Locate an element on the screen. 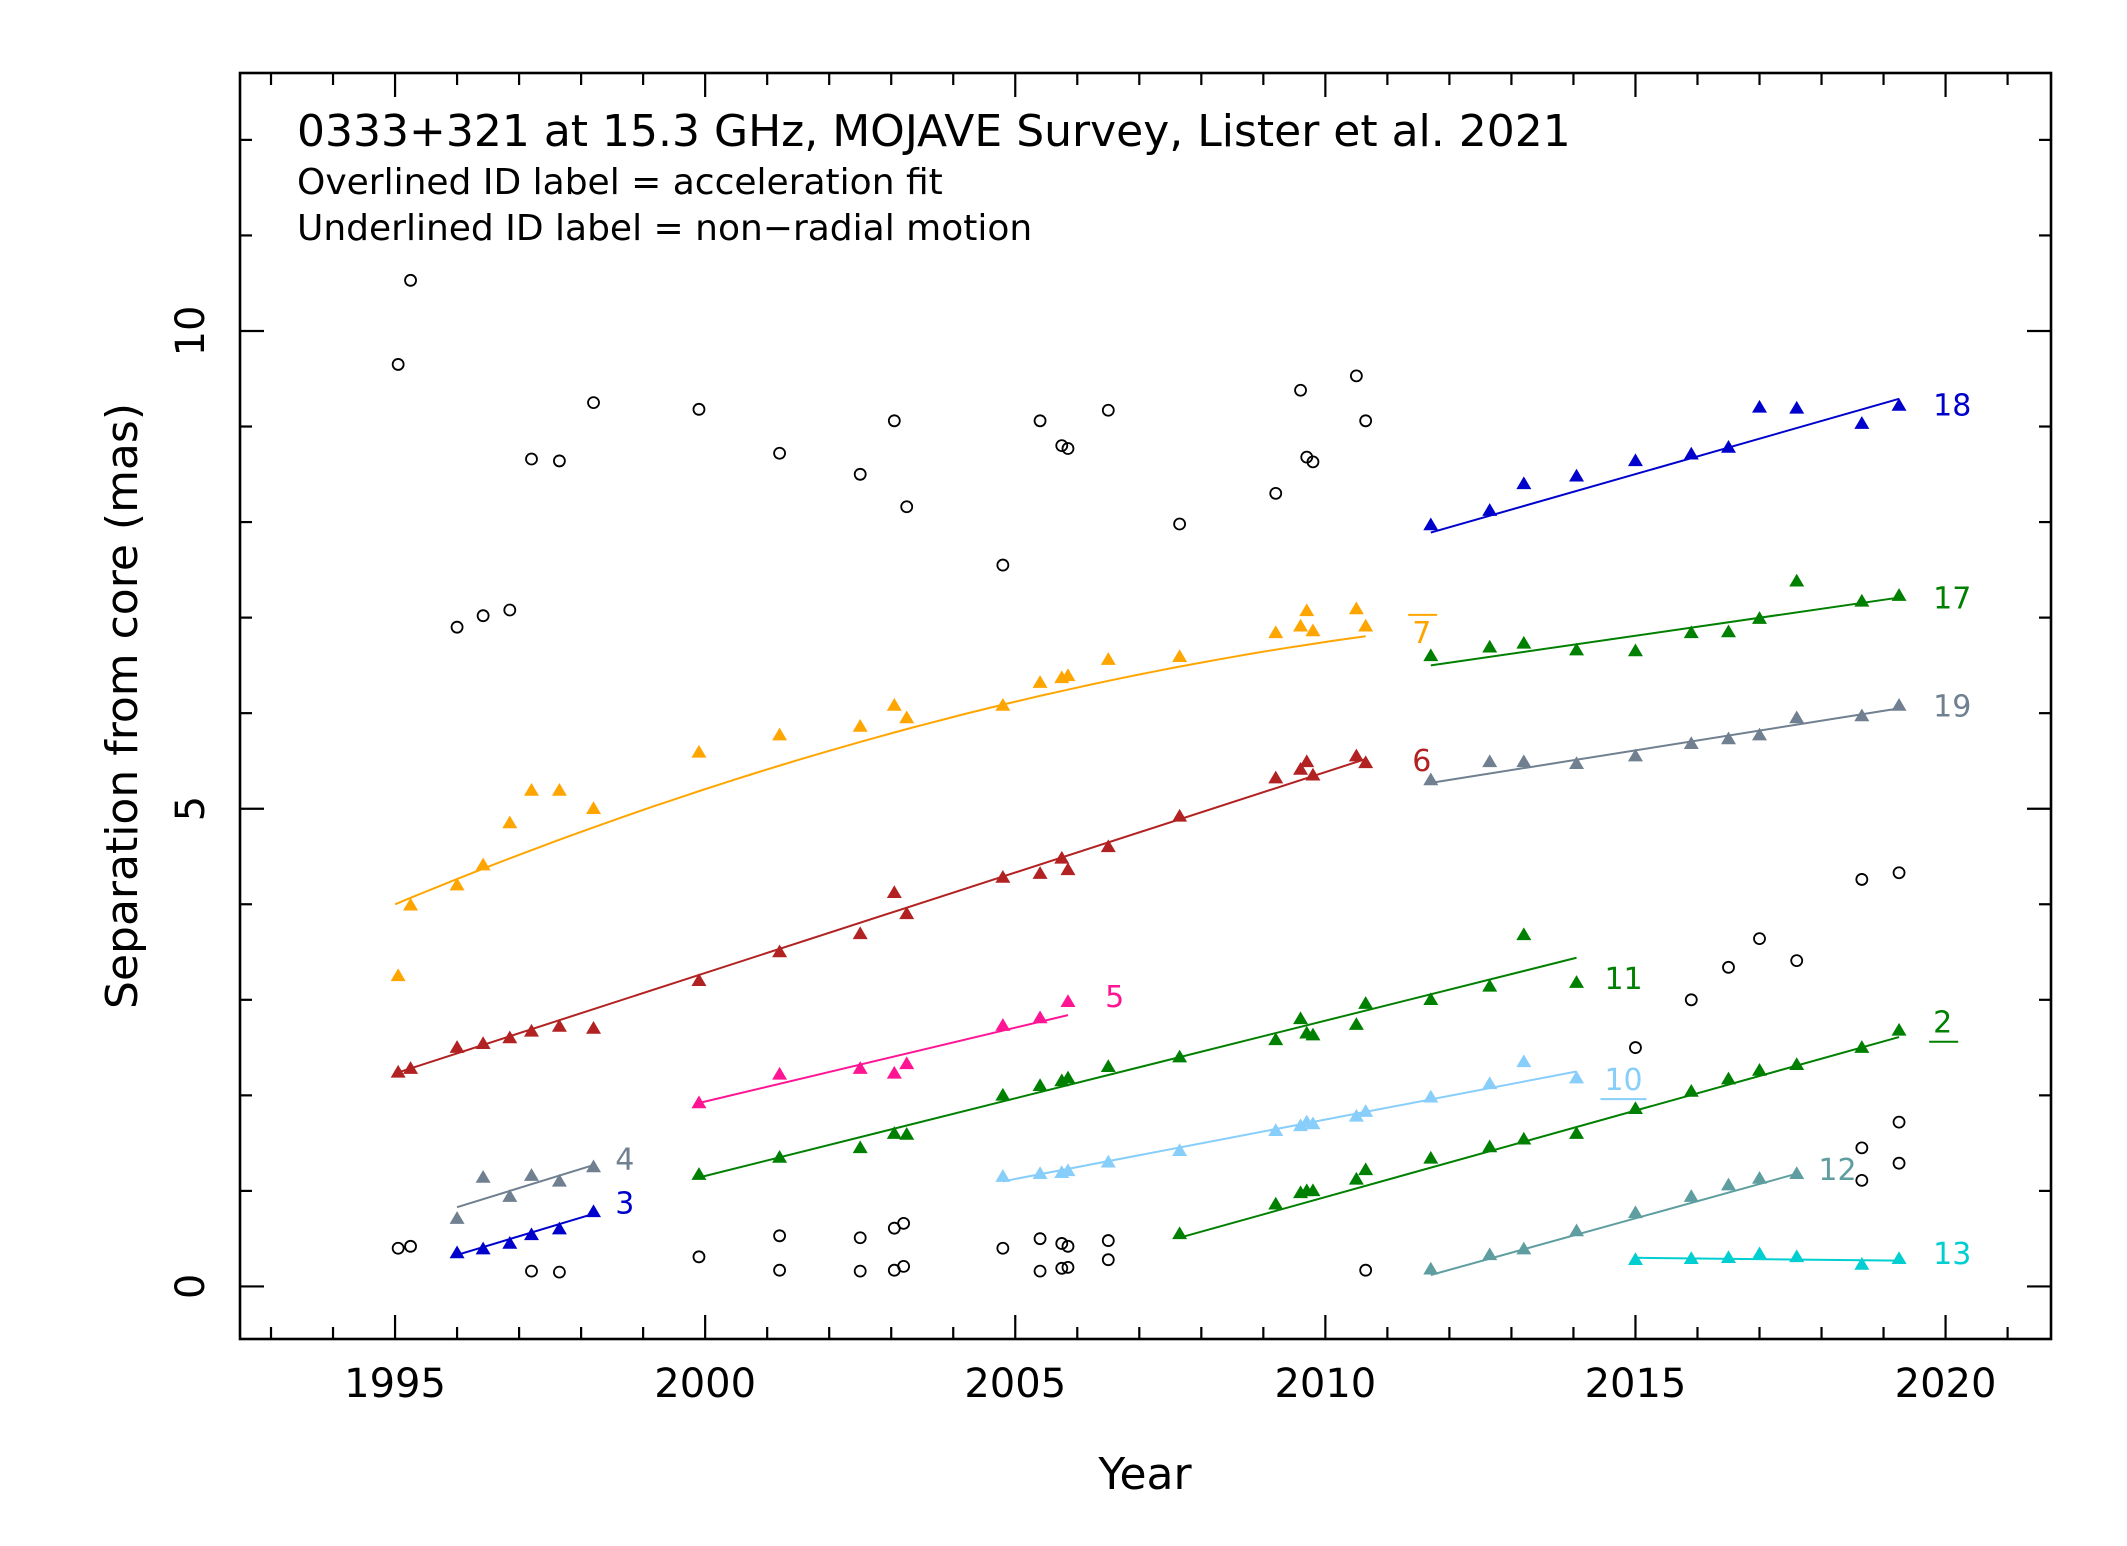 Image resolution: width=2127 pixels, height=1546 pixels. x-axis-label: Year is located at coordinates (1144, 1474).